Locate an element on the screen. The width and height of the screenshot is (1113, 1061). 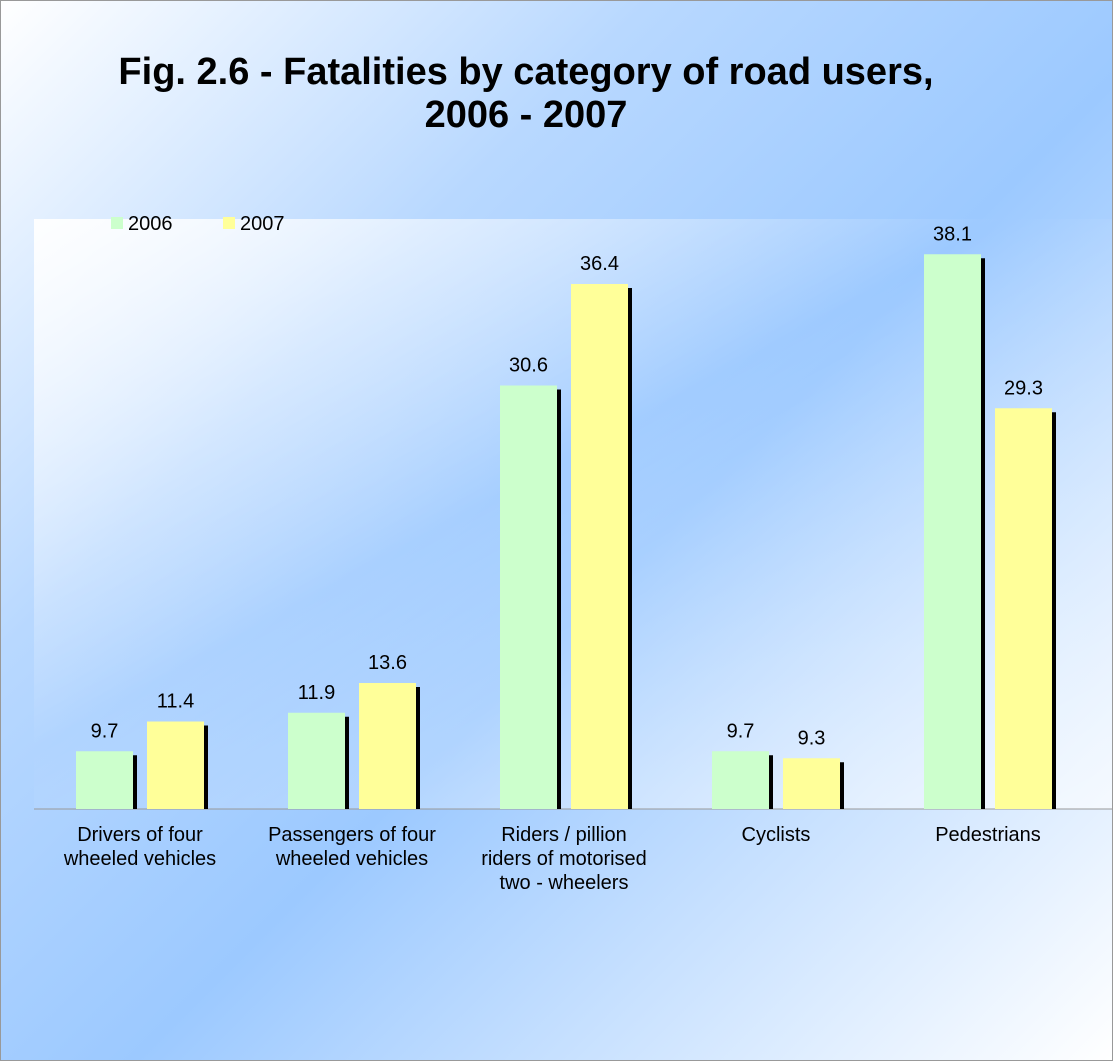
x-tick-label: Pedestrians is located at coordinates (988, 835).